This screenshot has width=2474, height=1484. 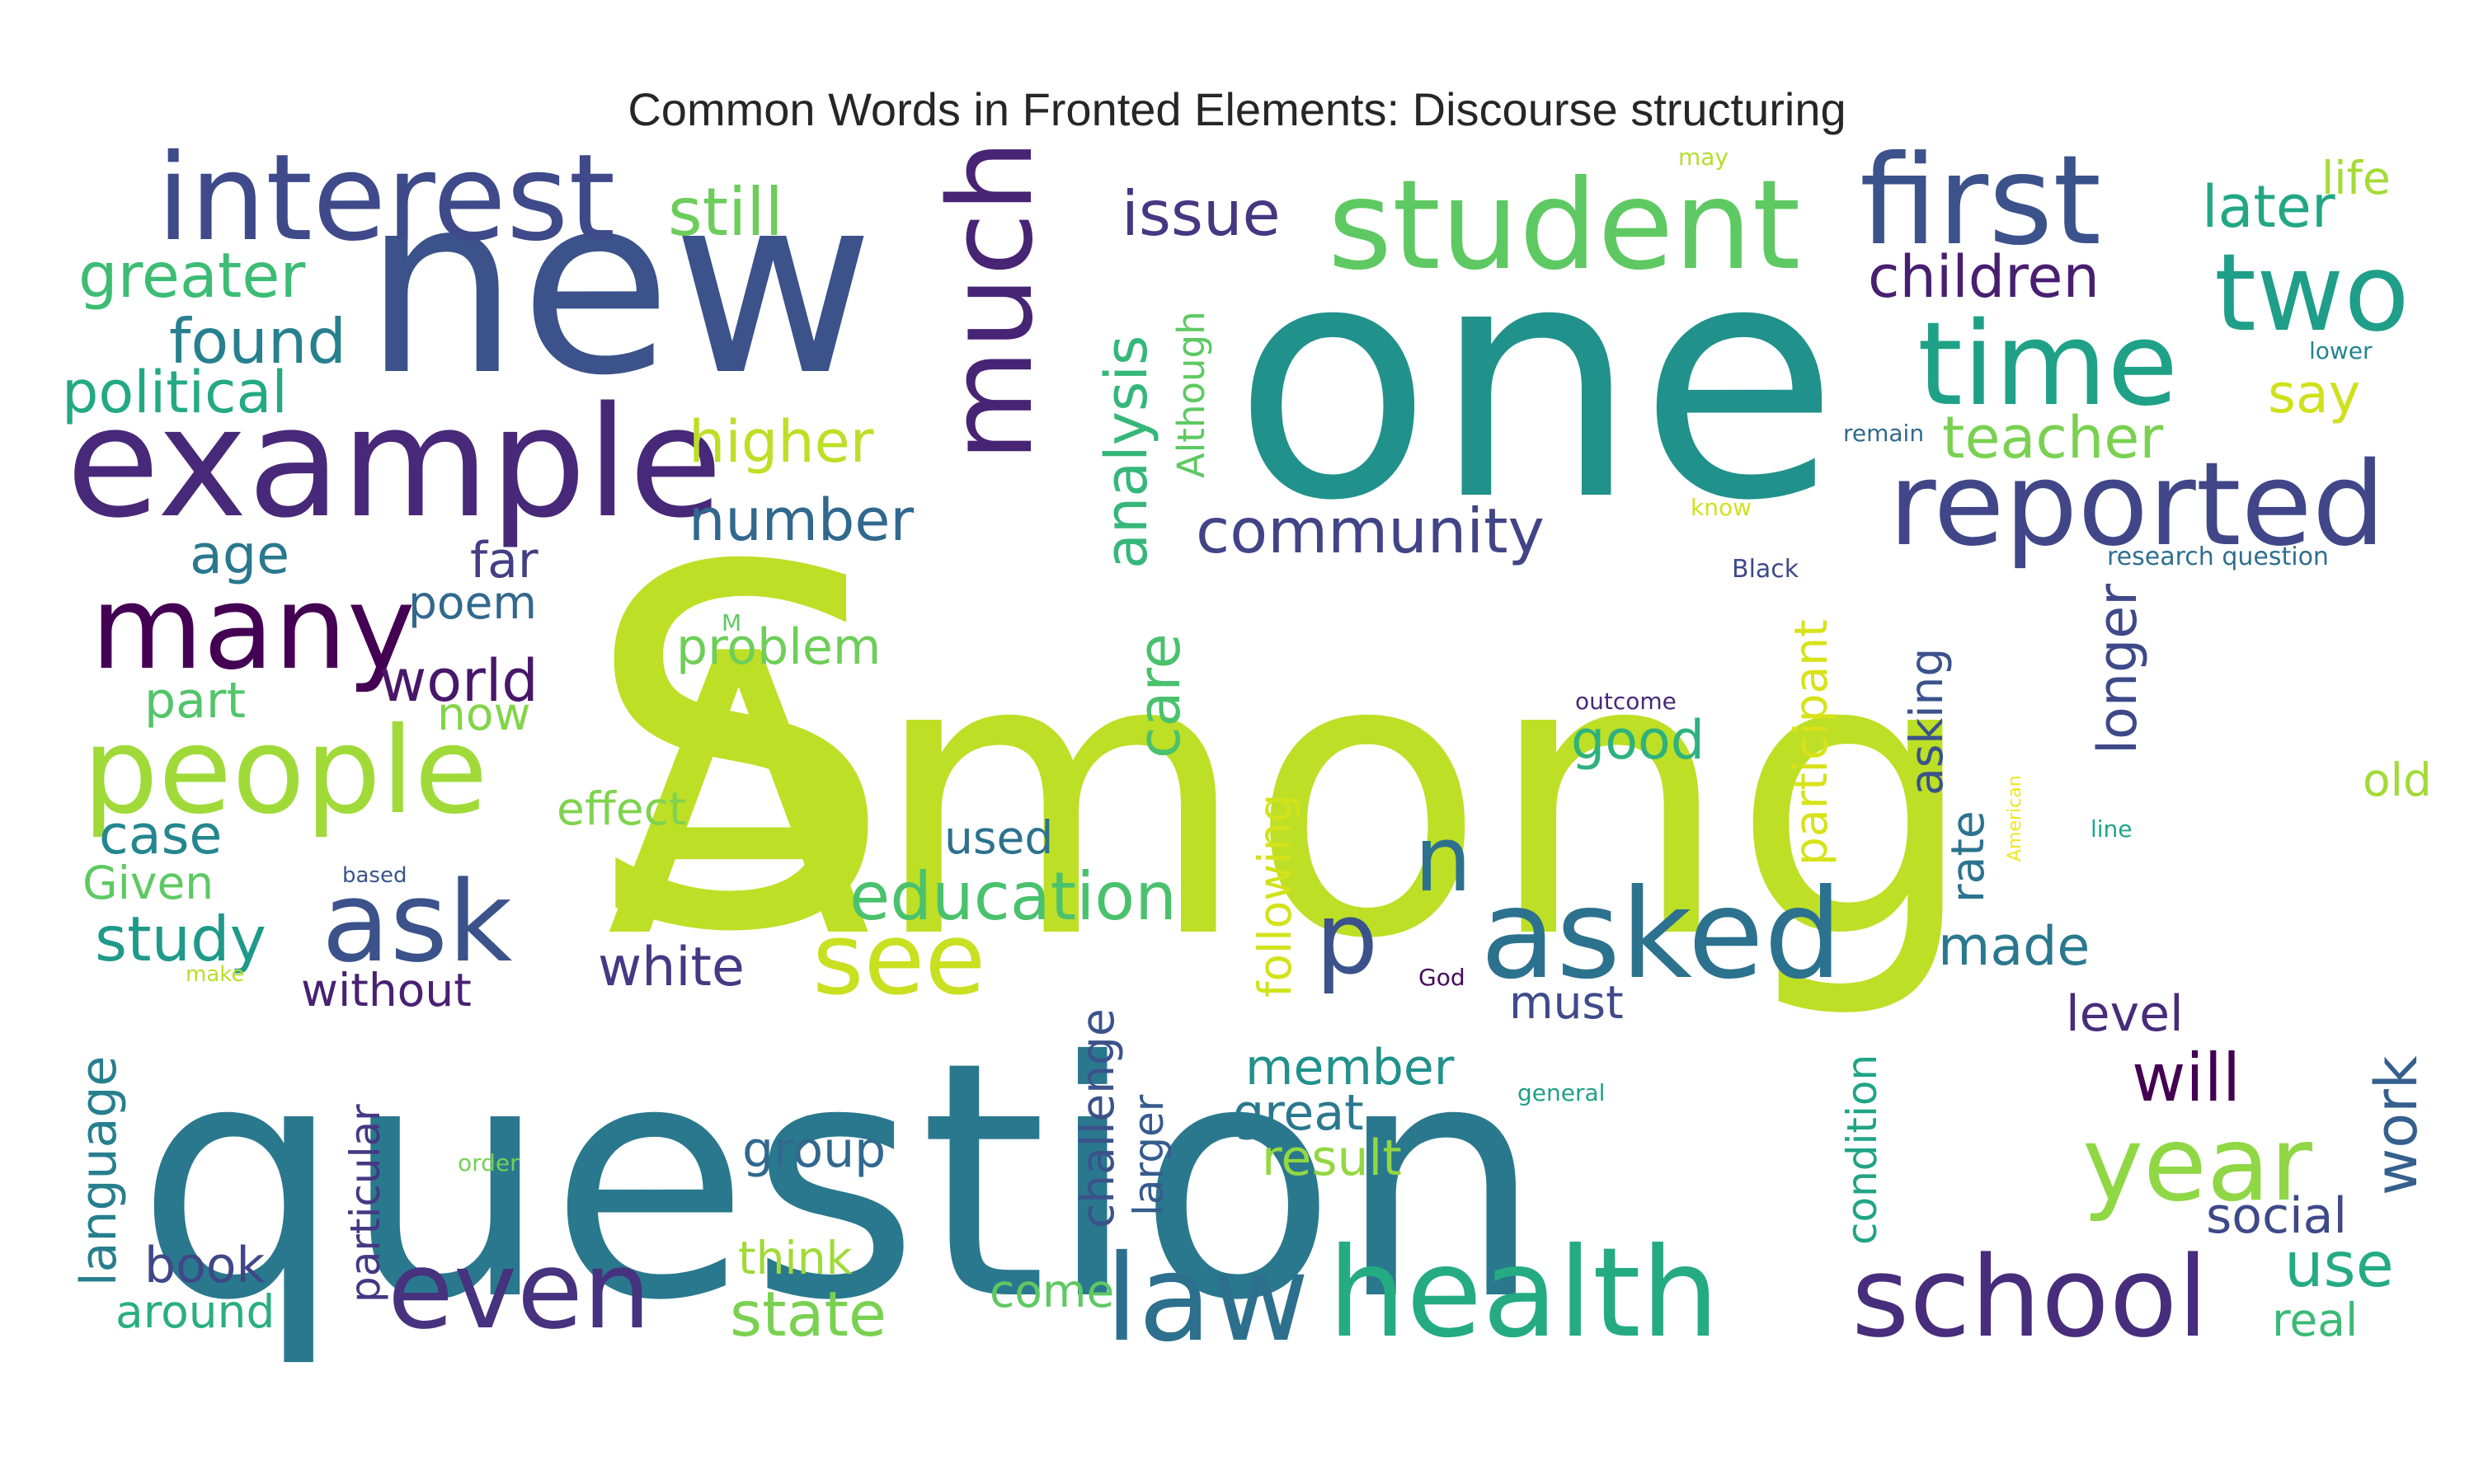 I want to click on word-m: M, so click(x=731, y=622).